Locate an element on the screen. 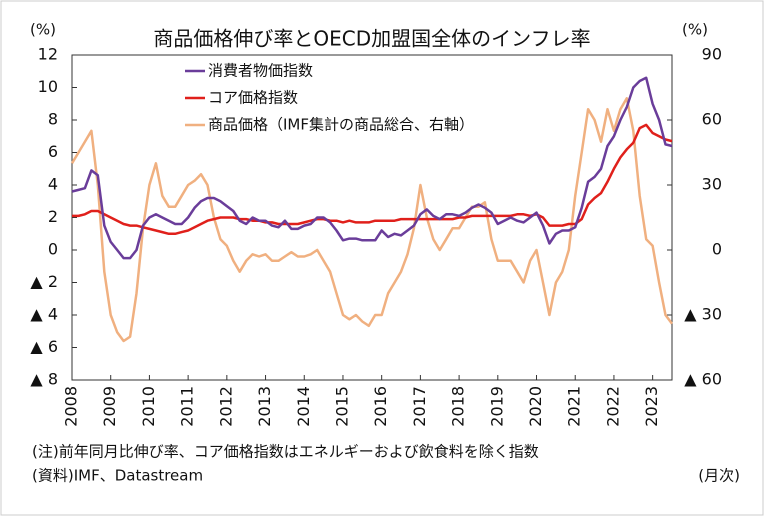  x-tick-label: 2019 is located at coordinates (496, 406).